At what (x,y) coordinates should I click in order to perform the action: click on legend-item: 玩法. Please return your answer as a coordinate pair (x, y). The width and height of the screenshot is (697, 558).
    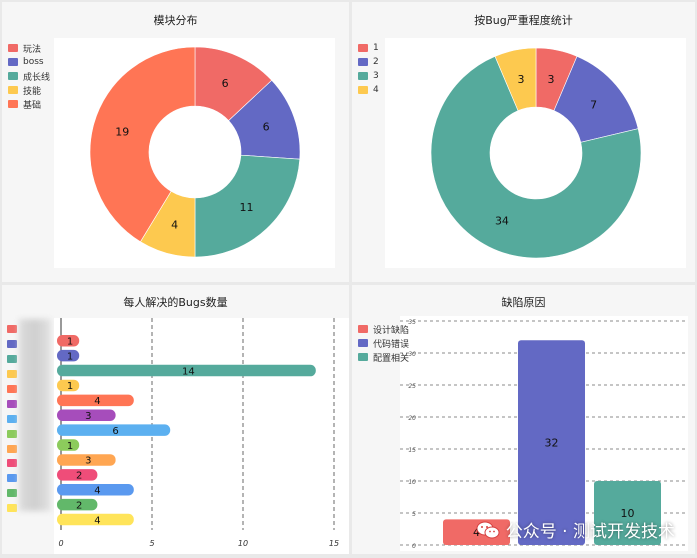
    Looking at the image, I should click on (29, 48).